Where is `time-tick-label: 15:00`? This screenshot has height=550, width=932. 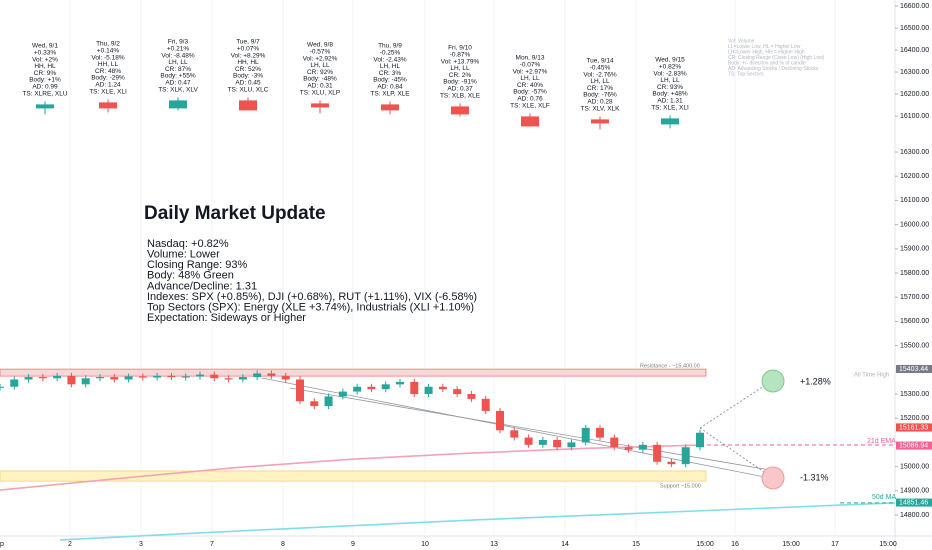 time-tick-label: 15:00 is located at coordinates (705, 544).